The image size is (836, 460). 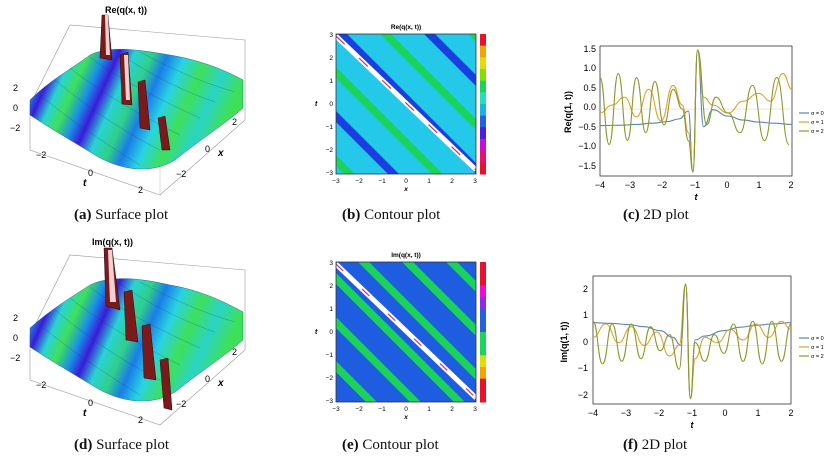 I want to click on t-tick-d-2: 2, so click(x=140, y=420).